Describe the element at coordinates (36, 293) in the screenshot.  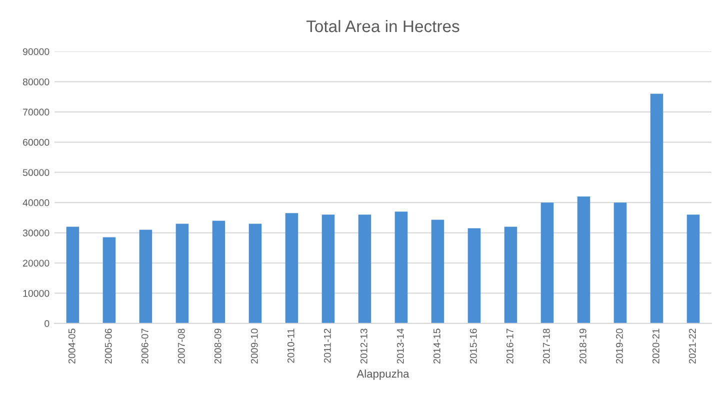
I see `y-tick-label: 10000` at that location.